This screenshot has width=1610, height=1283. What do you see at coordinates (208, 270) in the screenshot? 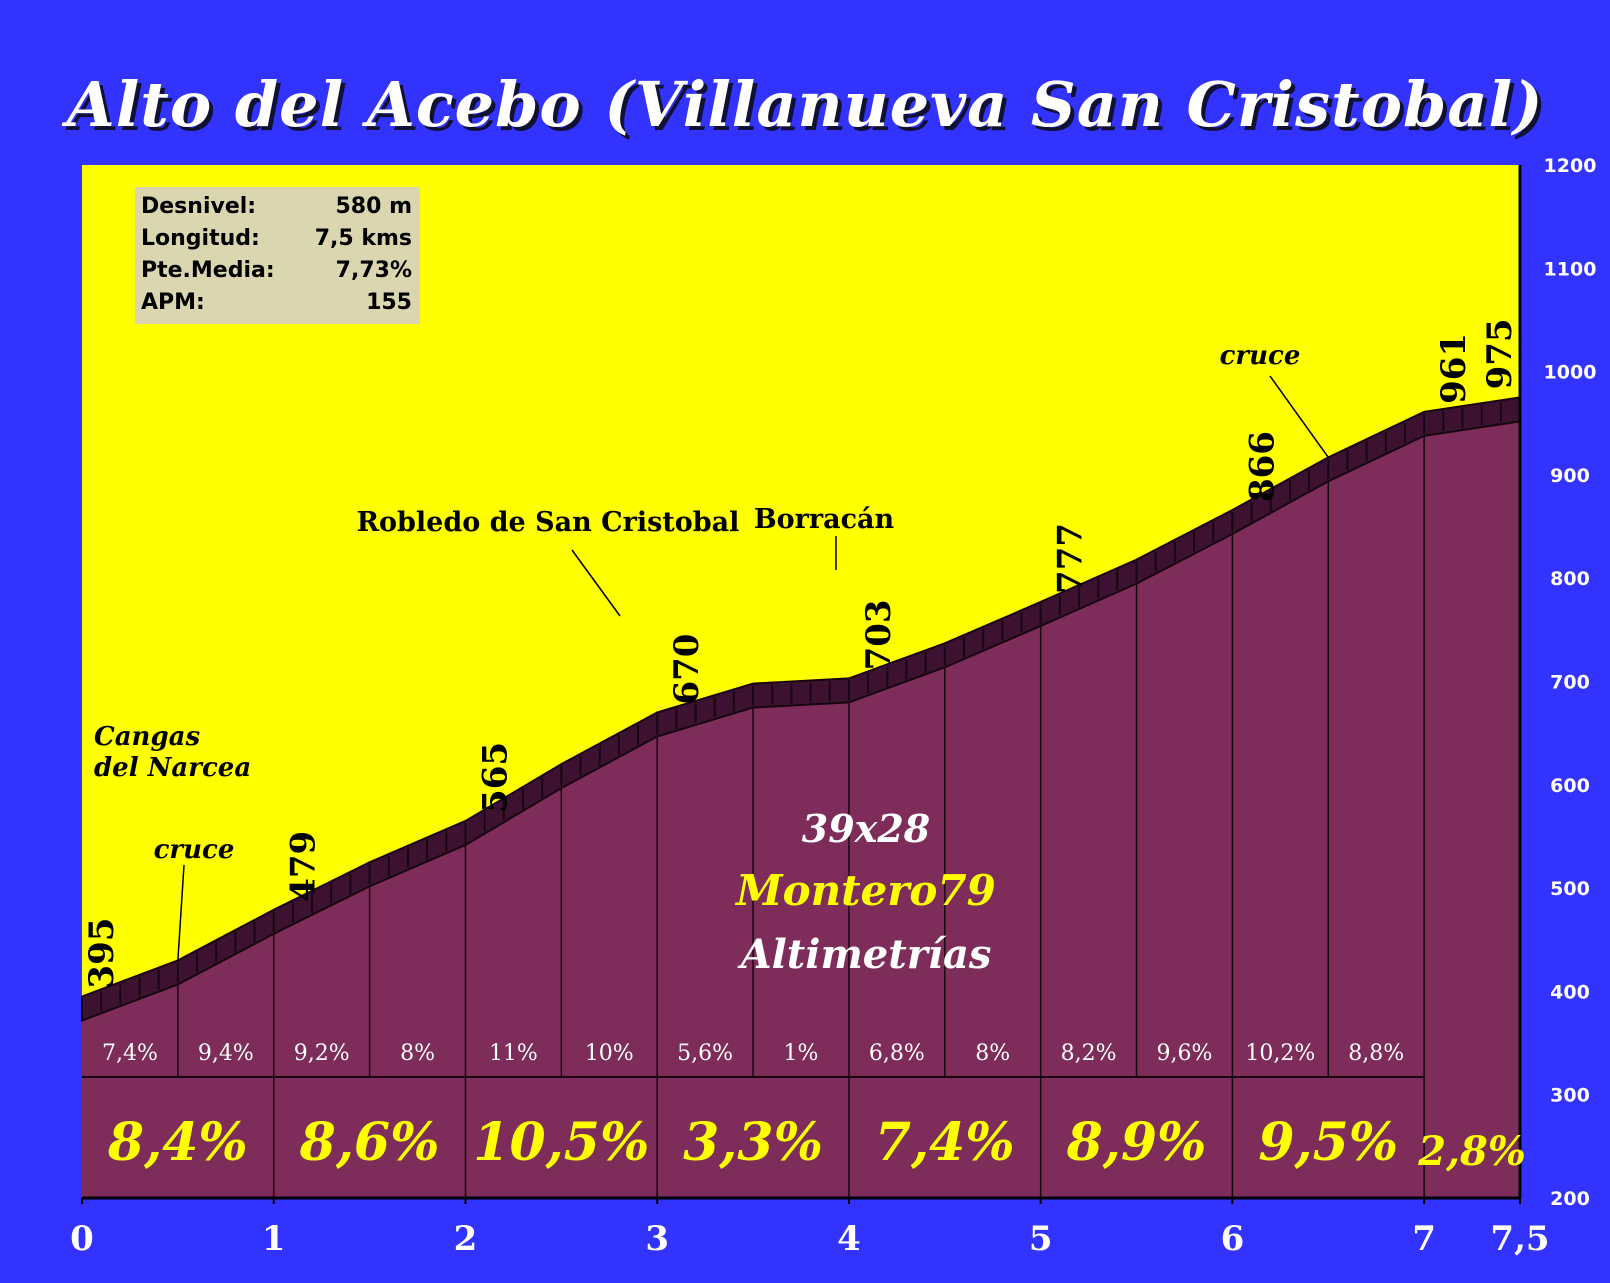
I see `stats-label: Pte.Media:` at bounding box center [208, 270].